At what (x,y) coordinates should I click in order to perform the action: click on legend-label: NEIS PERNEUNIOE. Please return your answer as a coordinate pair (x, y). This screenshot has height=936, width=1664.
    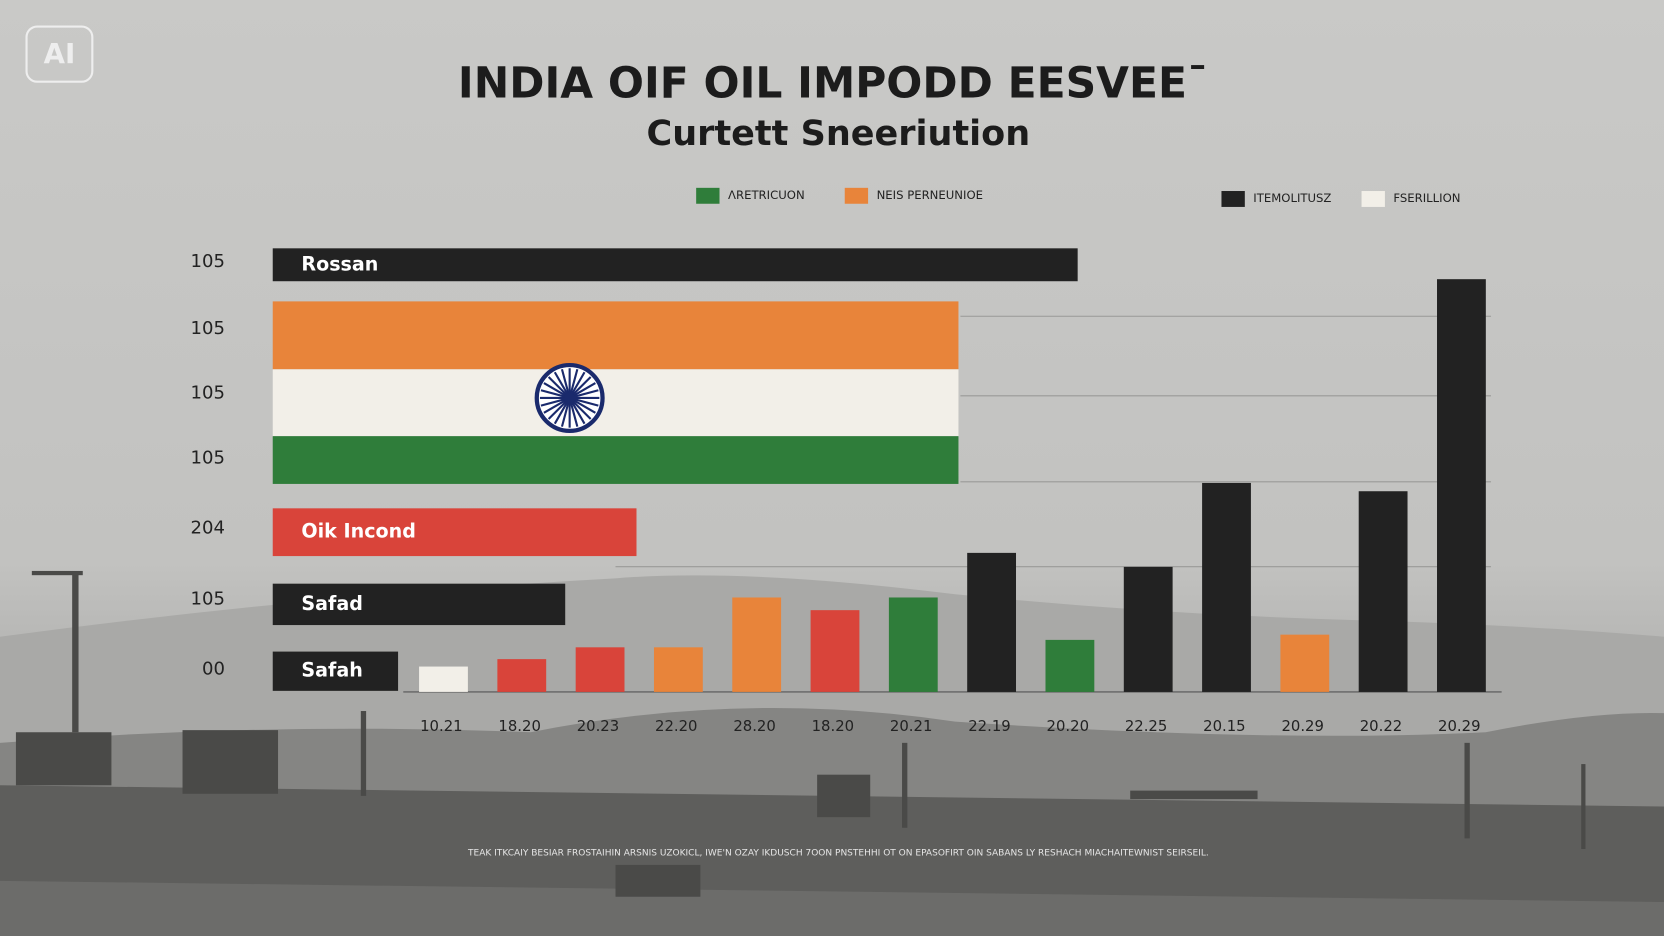
    Looking at the image, I should click on (930, 195).